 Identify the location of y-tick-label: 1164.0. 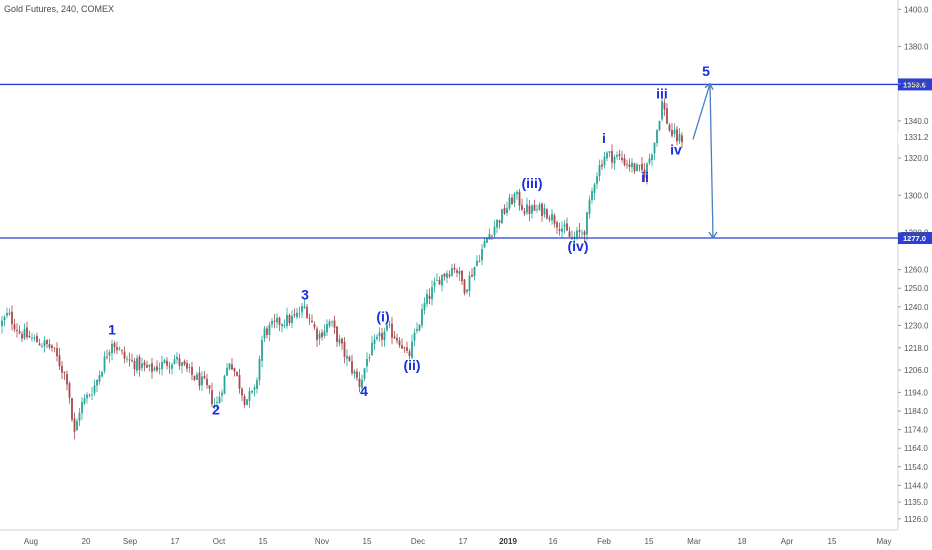
(916, 448).